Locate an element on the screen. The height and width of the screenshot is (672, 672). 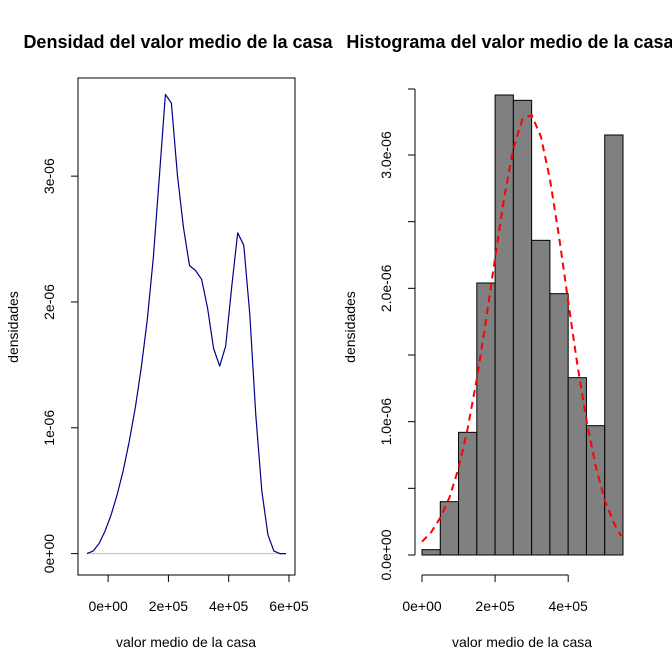
histogram-y-tick-label: 0.0e+00 is located at coordinates (386, 554).